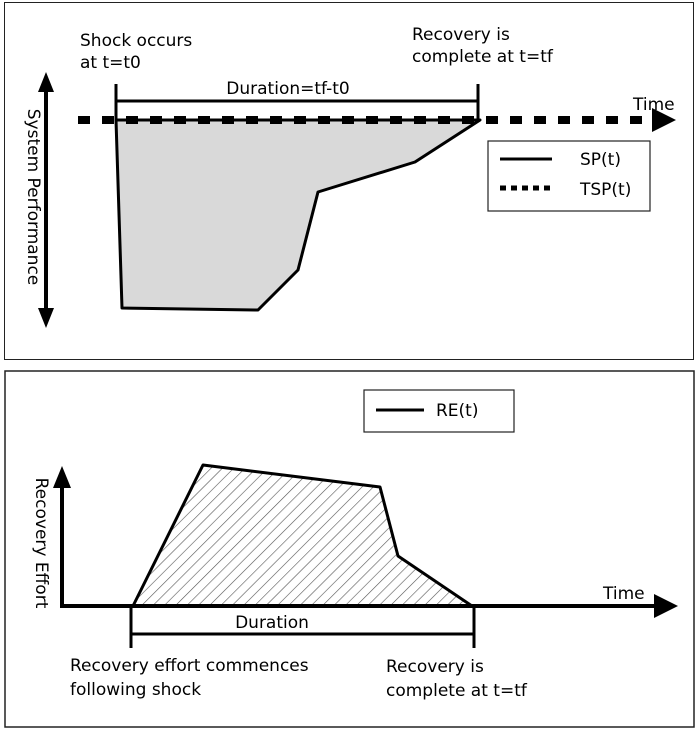 The height and width of the screenshot is (732, 700). Describe the element at coordinates (110, 63) in the screenshot. I see `shock-annotation-line2: at t=t0` at that location.